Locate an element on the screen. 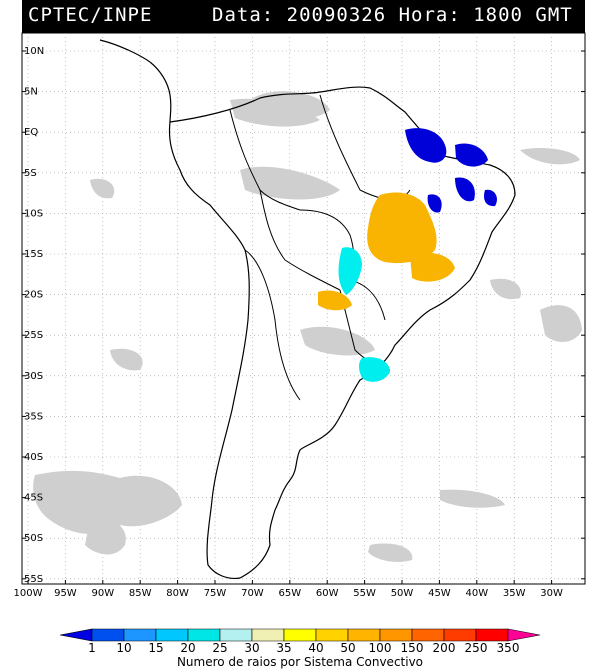 This screenshot has height=670, width=600. lon-label: 35W is located at coordinates (514, 593).